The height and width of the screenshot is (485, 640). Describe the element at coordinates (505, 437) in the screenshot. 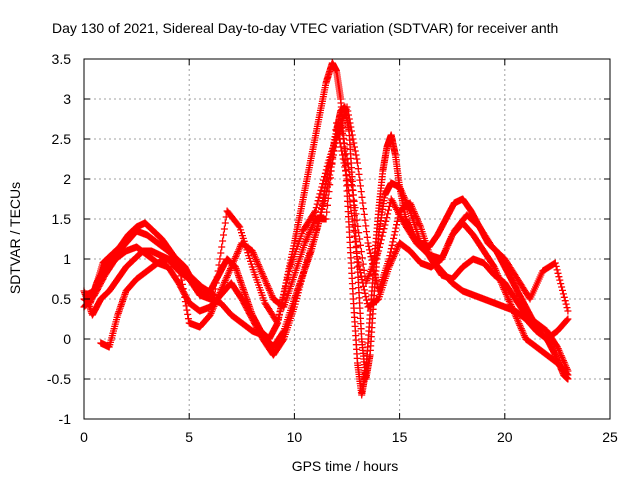

I see `x-tick-label: 20` at that location.